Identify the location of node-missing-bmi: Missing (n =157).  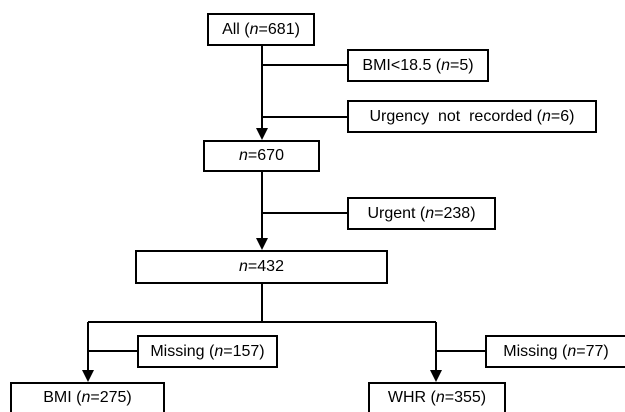
(207, 351).